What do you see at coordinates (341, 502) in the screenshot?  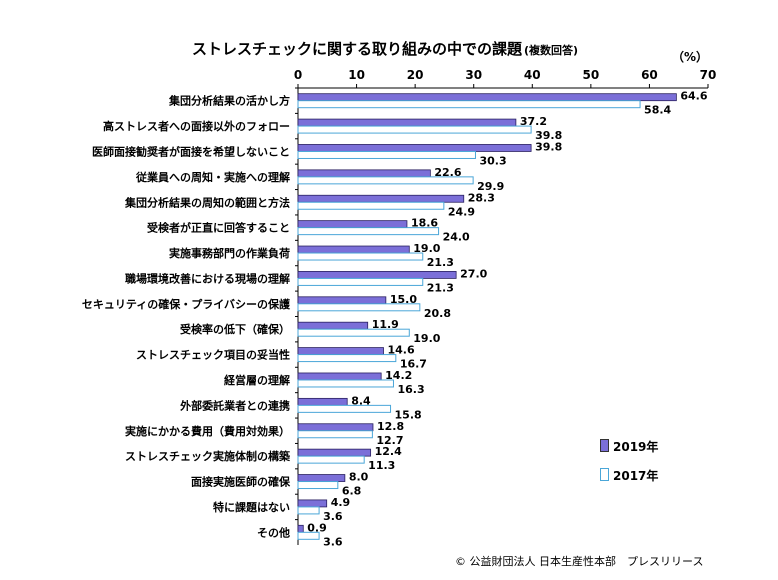 I see `data-label-2019: 4.9` at bounding box center [341, 502].